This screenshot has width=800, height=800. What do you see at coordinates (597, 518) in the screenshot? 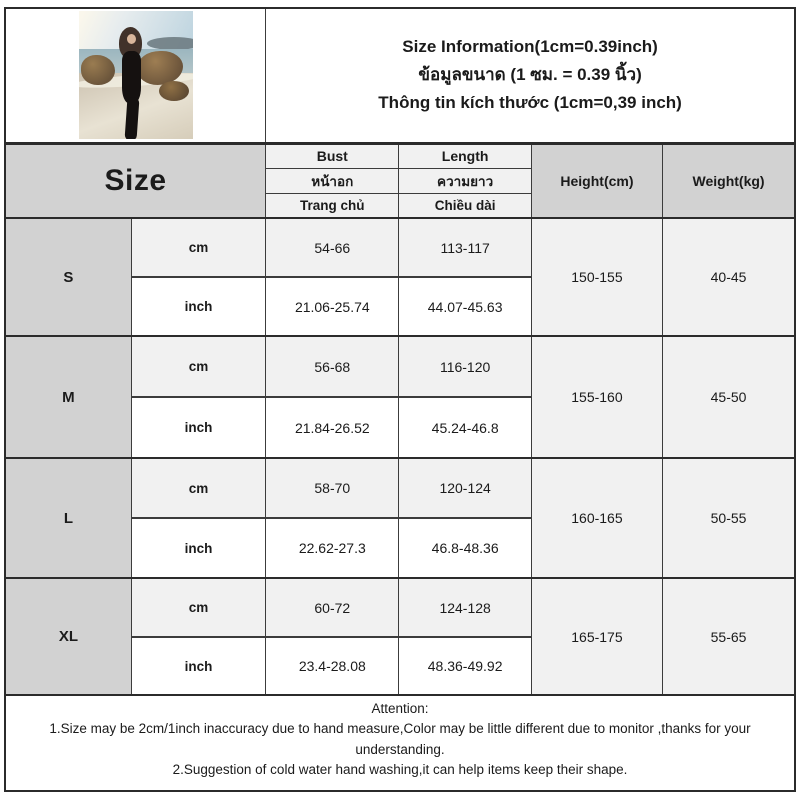
I see `cell-l-height: 160-165` at bounding box center [597, 518].